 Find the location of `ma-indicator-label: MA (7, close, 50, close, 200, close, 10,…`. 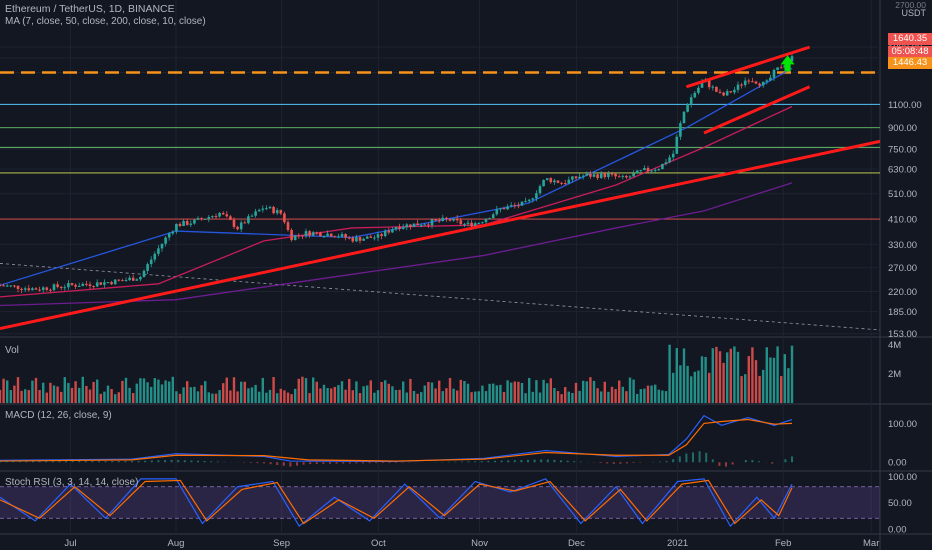

ma-indicator-label: MA (7, close, 50, close, 200, close, 10,… is located at coordinates (105, 21).